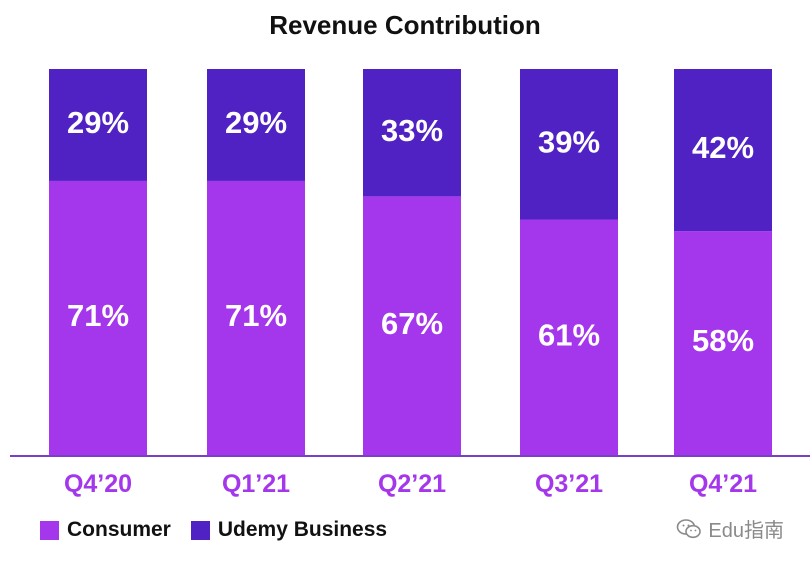 The width and height of the screenshot is (810, 562). What do you see at coordinates (200, 530) in the screenshot?
I see `legend-swatch-udemy-business` at bounding box center [200, 530].